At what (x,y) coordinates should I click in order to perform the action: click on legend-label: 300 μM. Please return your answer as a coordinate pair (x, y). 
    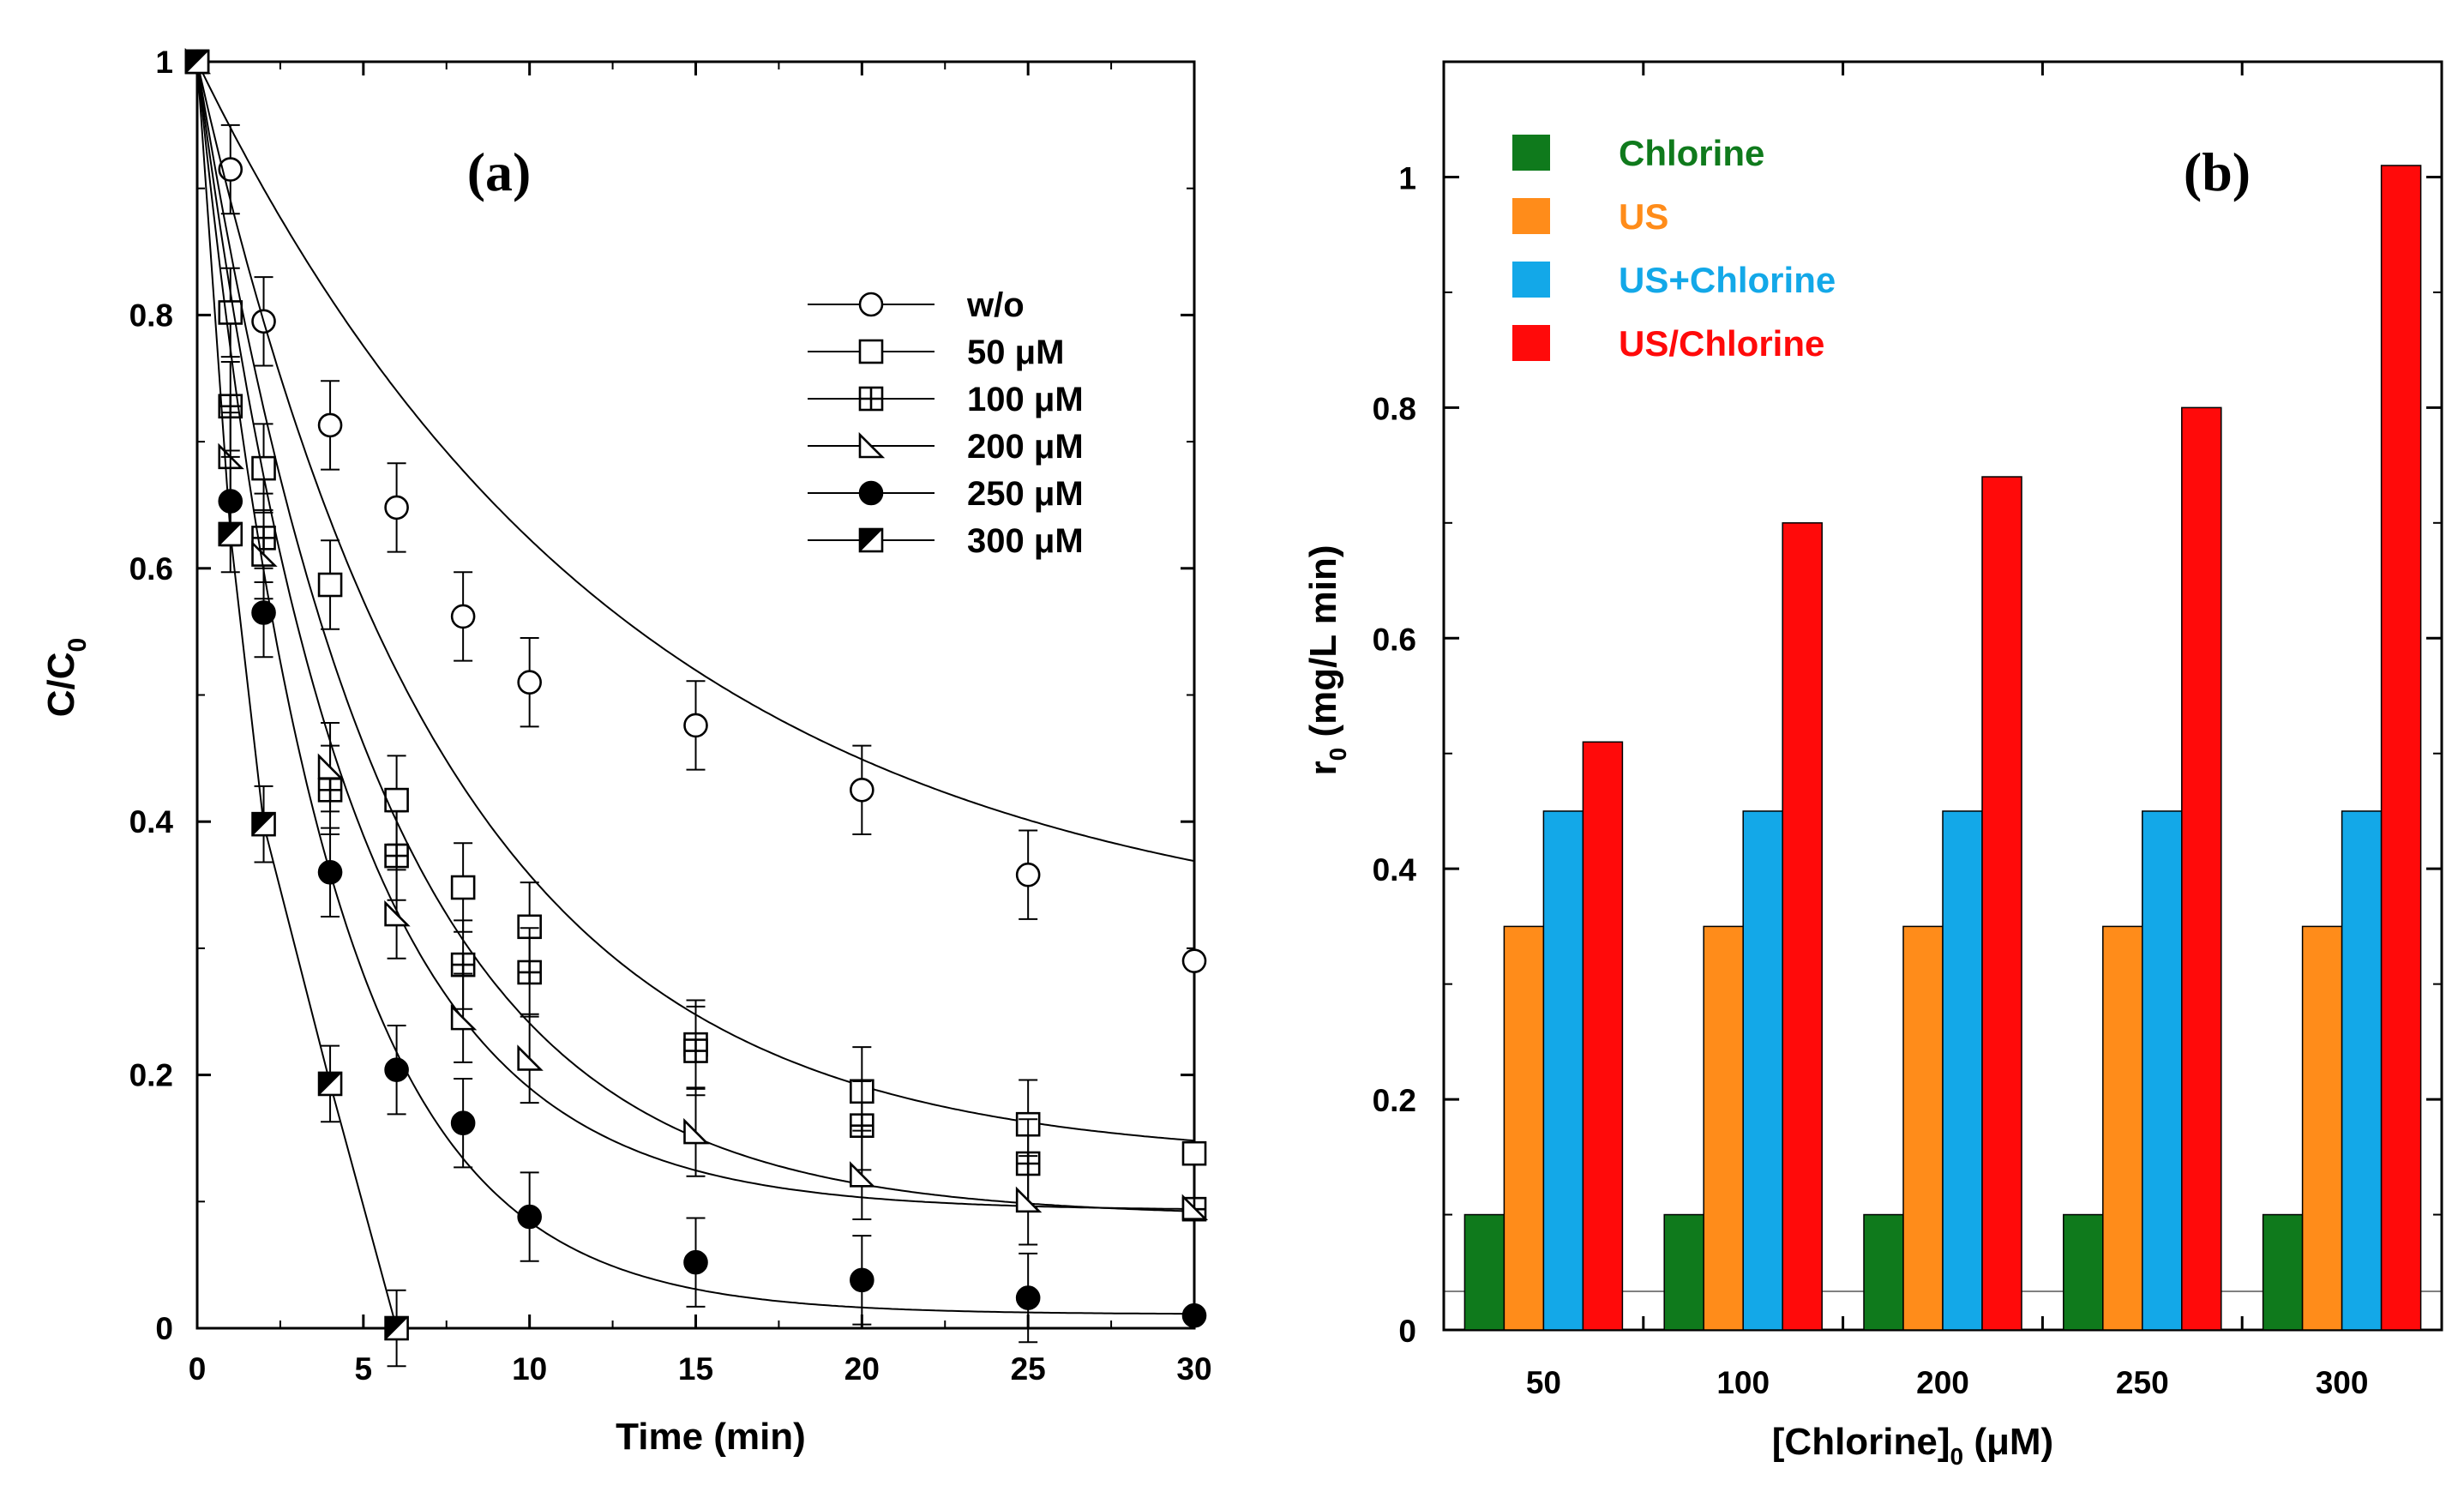
    Looking at the image, I should click on (1025, 541).